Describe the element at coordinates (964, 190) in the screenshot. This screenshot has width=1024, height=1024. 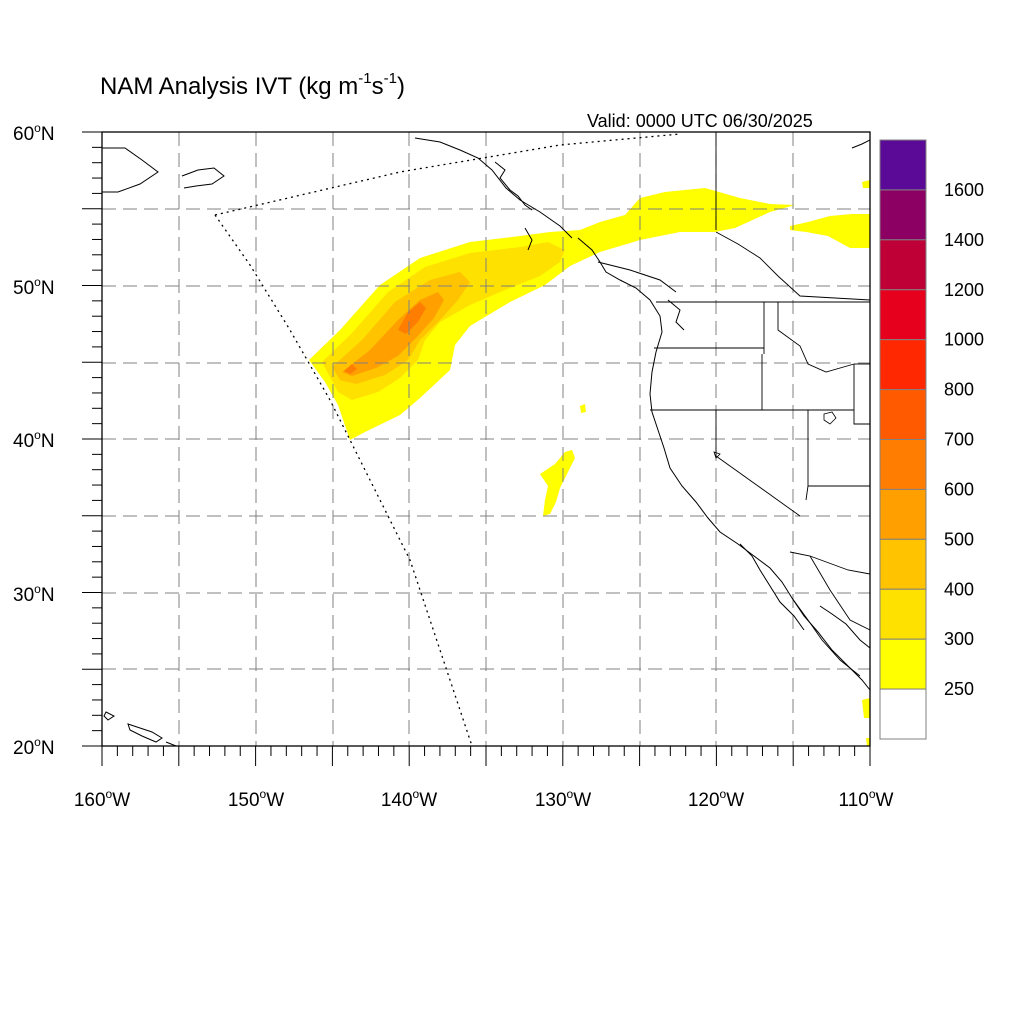
I see `colorbar-label: 1600` at that location.